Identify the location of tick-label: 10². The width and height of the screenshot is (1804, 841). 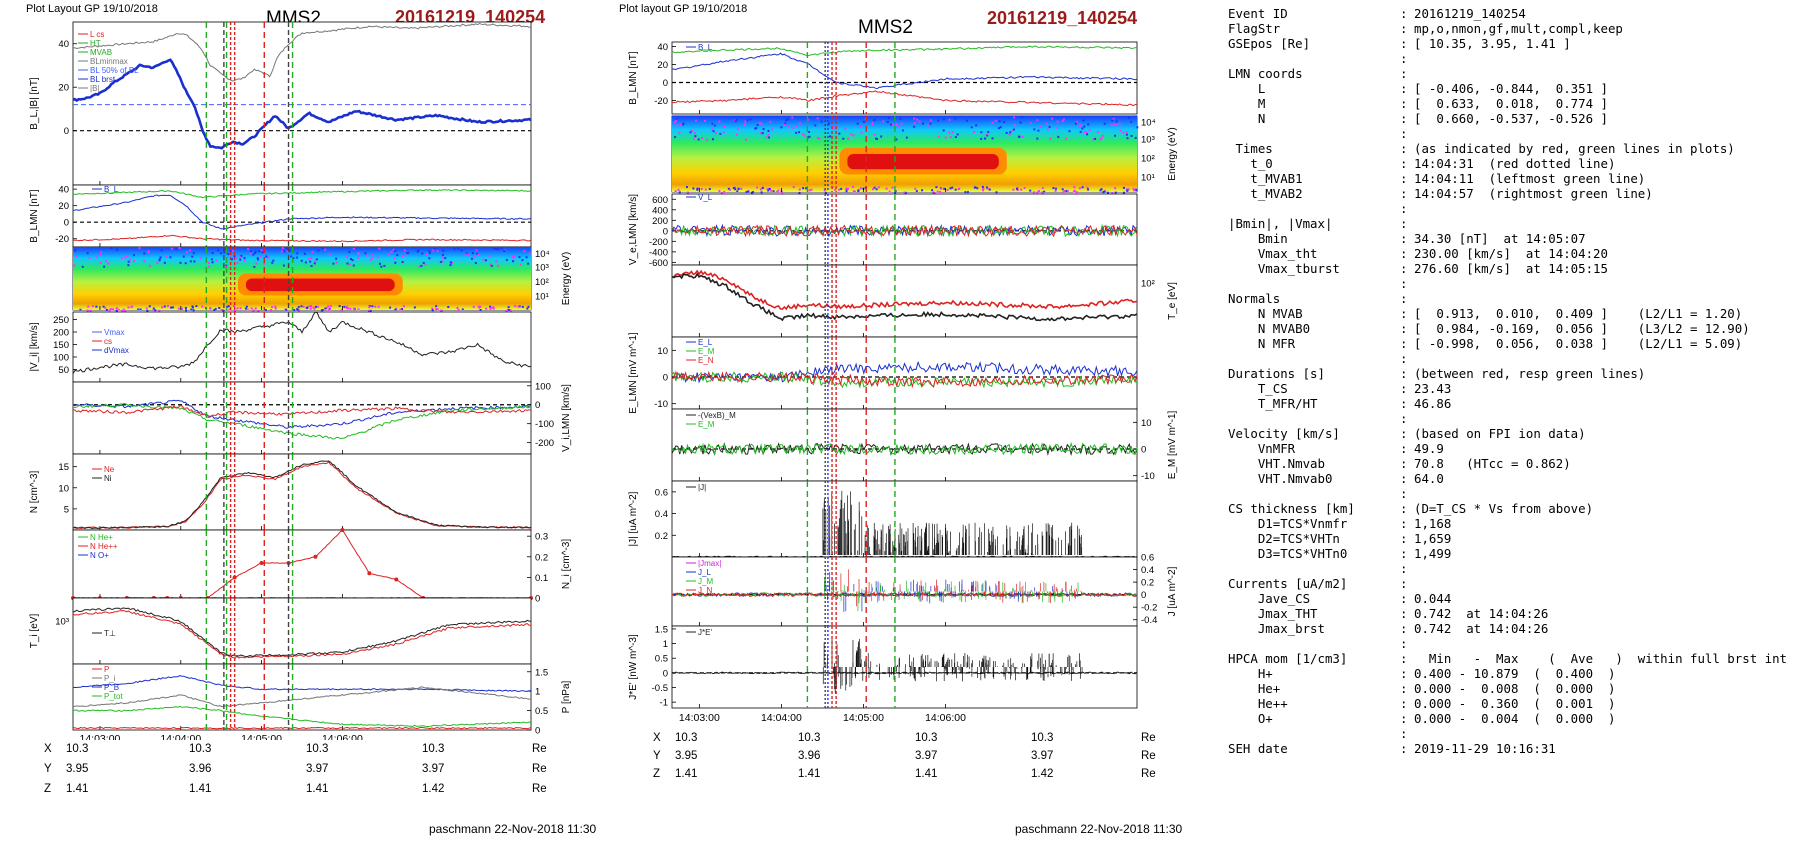
(1148, 158).